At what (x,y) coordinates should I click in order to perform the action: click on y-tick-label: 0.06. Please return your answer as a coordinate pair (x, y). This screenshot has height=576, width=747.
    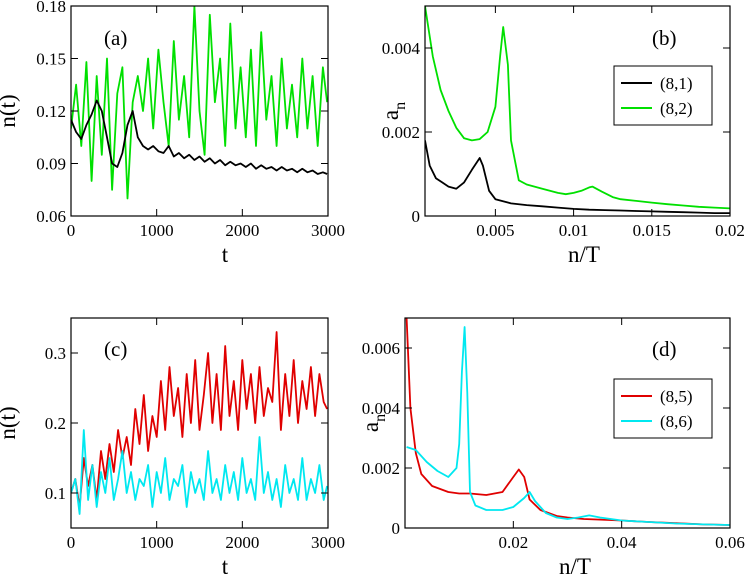
    Looking at the image, I should click on (51, 216).